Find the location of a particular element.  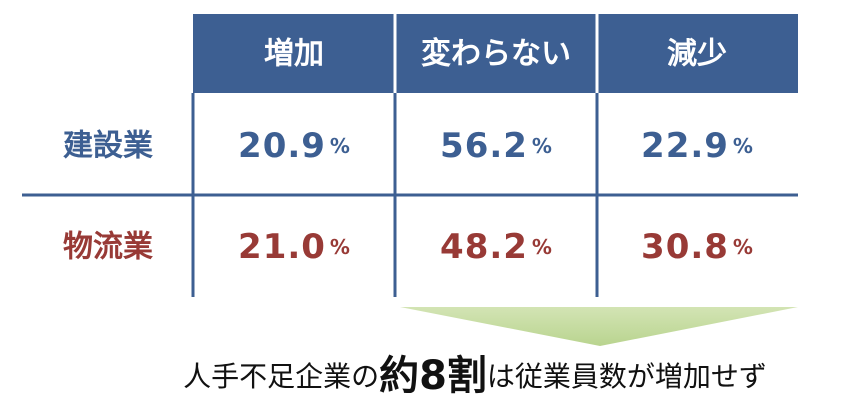

row-label: 物流業 is located at coordinates (108, 247).